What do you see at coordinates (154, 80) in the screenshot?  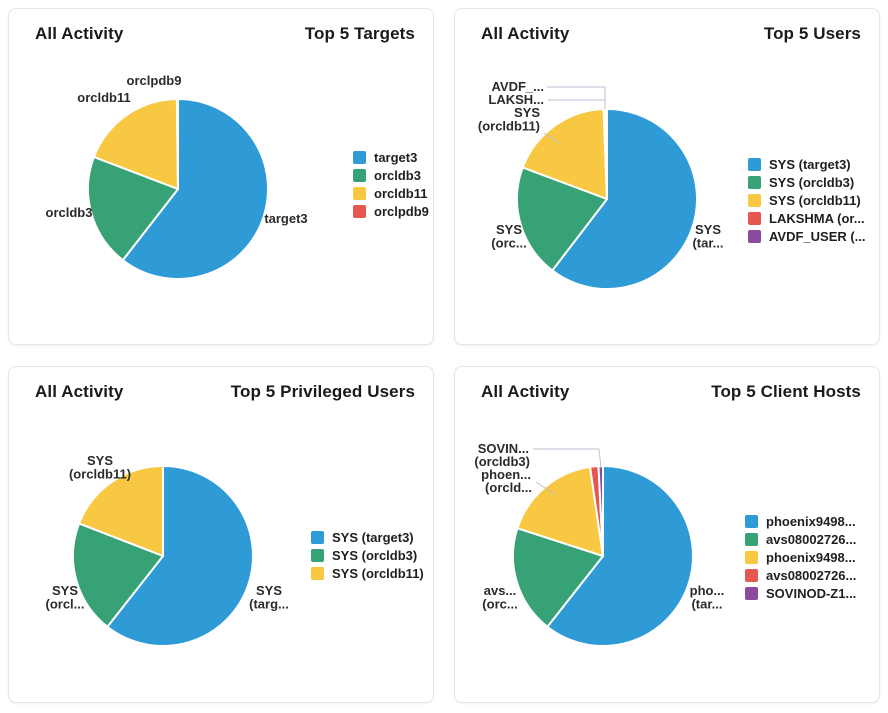 I see `slice-label: orclpdb9` at bounding box center [154, 80].